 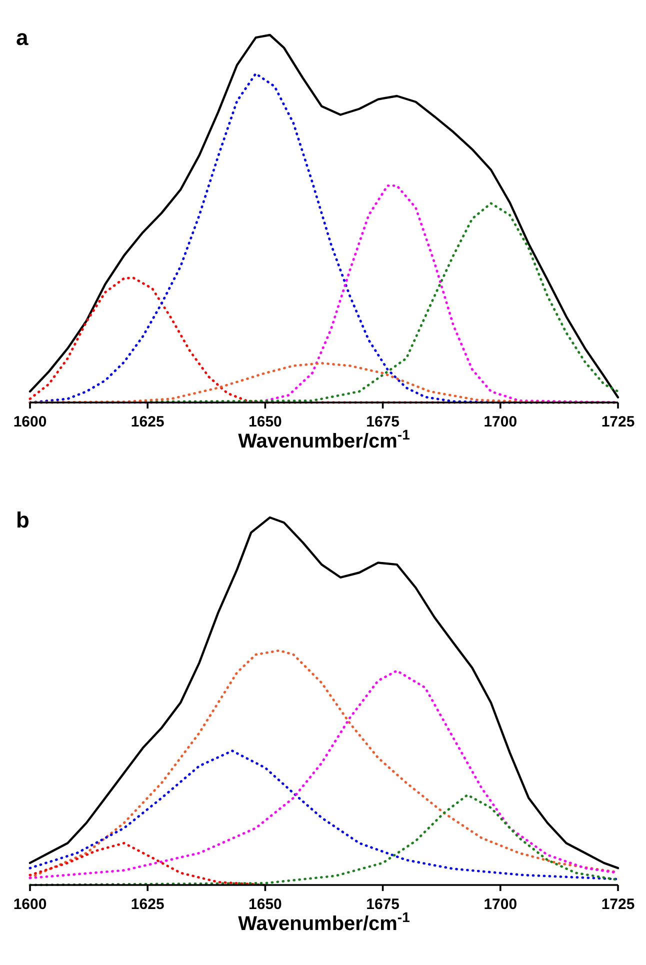 What do you see at coordinates (22, 37) in the screenshot?
I see `chart-title: a` at bounding box center [22, 37].